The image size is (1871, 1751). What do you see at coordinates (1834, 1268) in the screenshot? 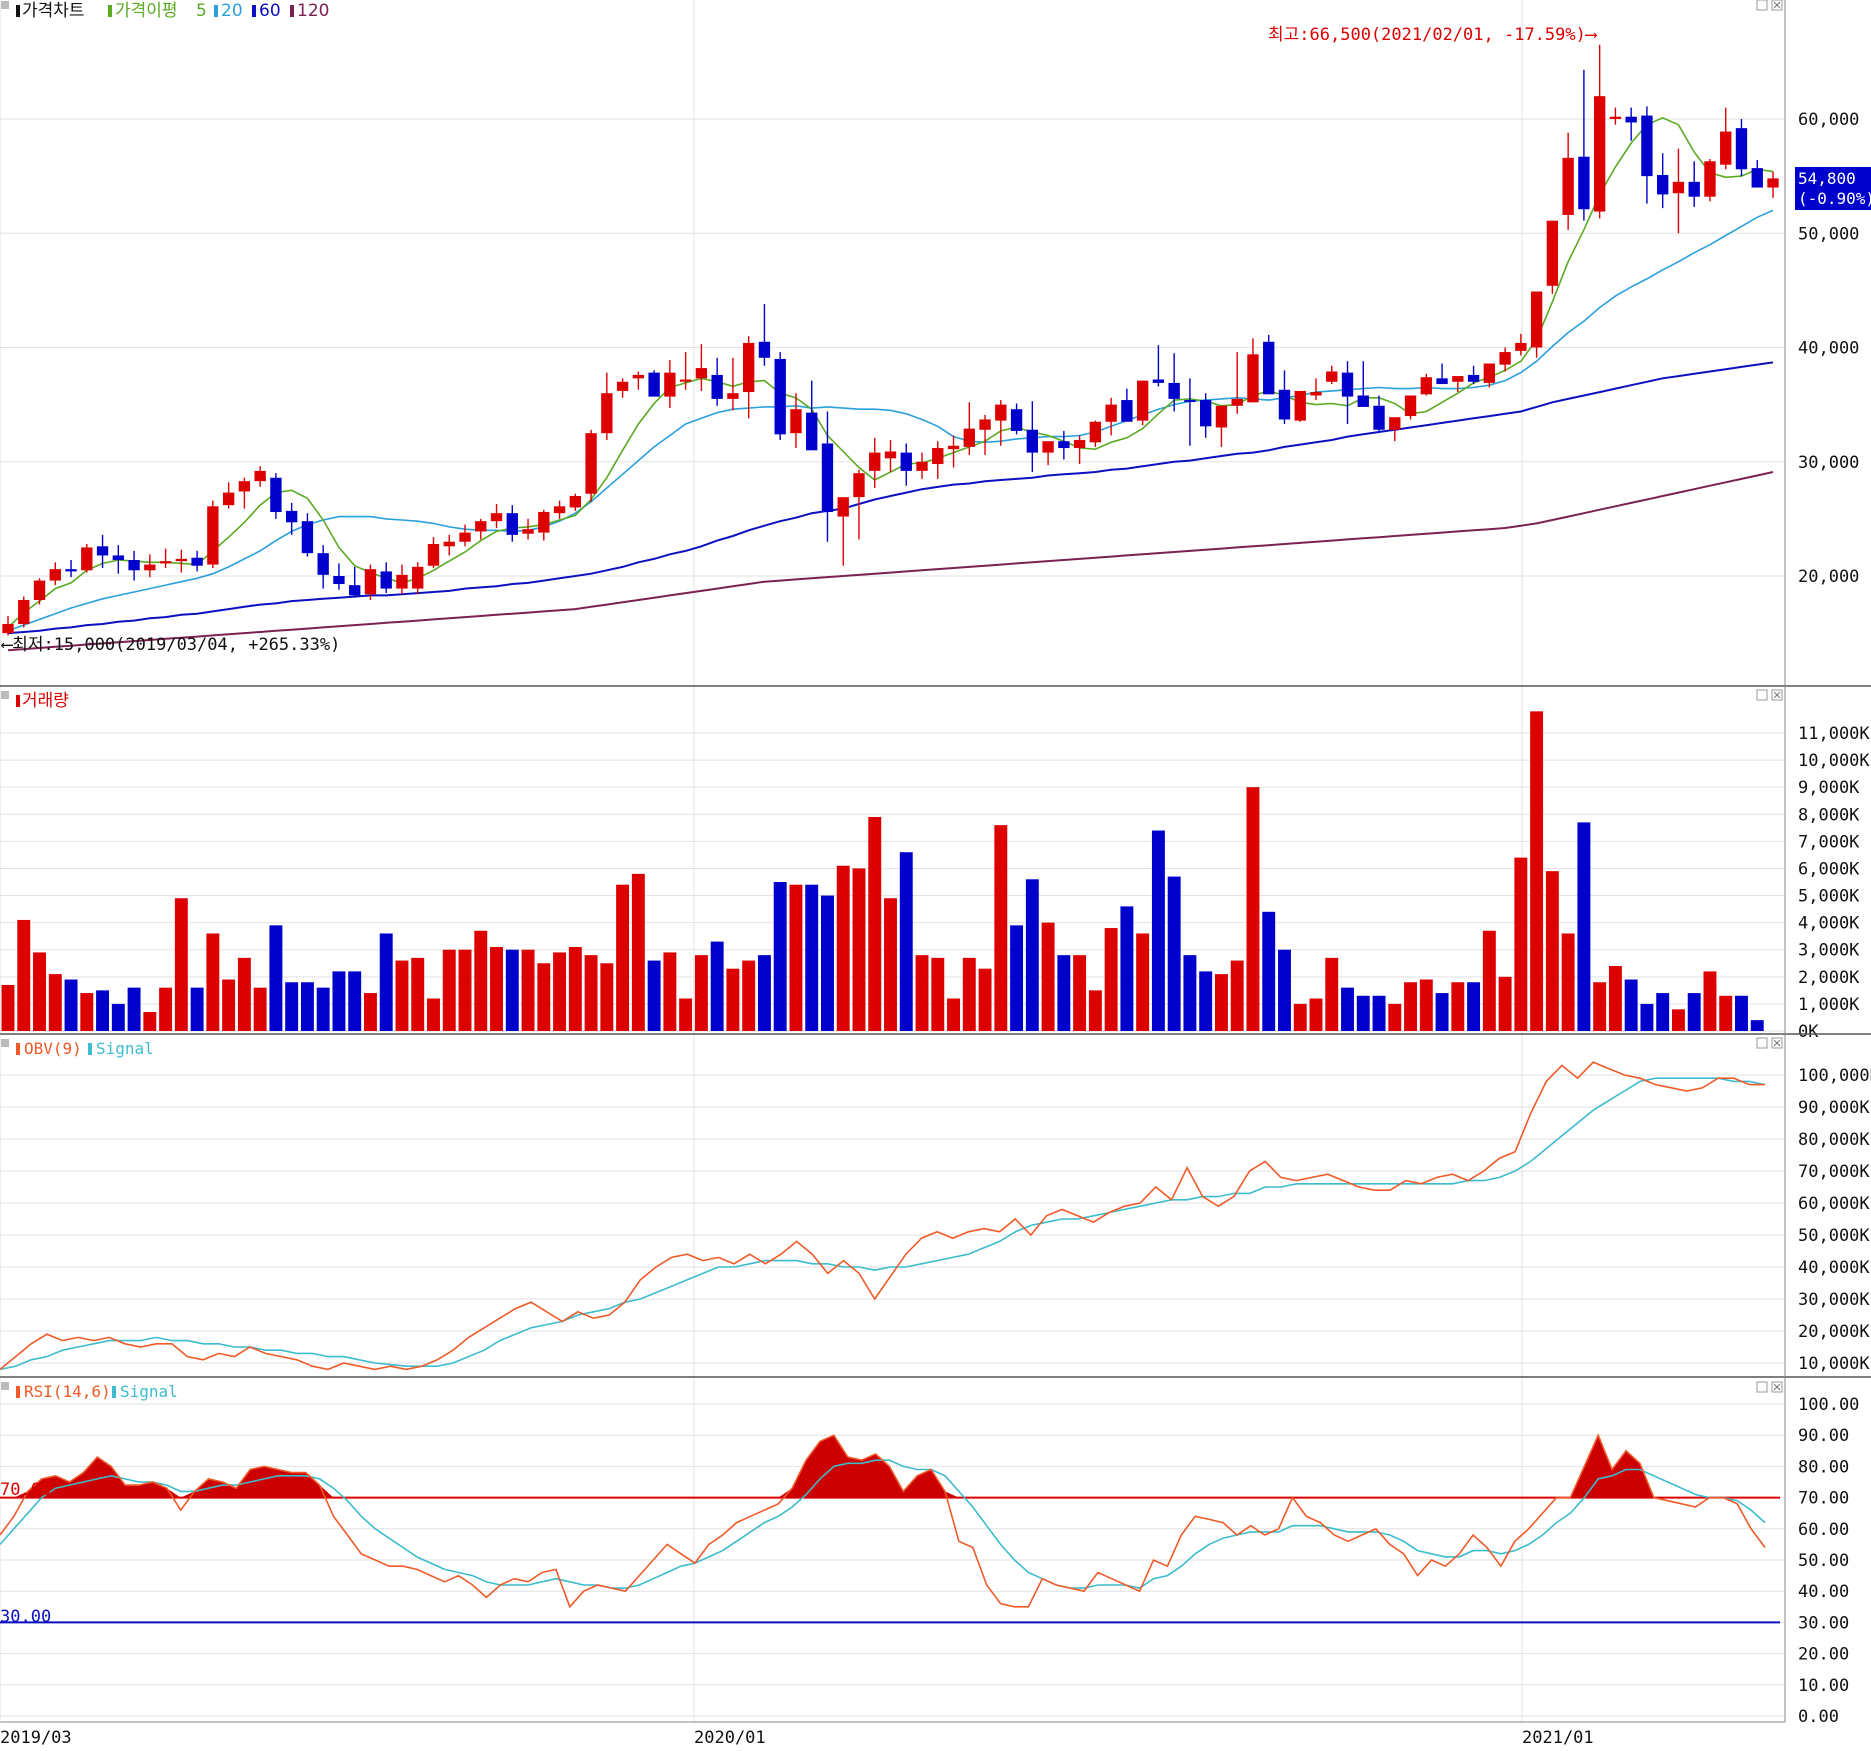
I see `obv-y-tick: 40,000K` at bounding box center [1834, 1268].